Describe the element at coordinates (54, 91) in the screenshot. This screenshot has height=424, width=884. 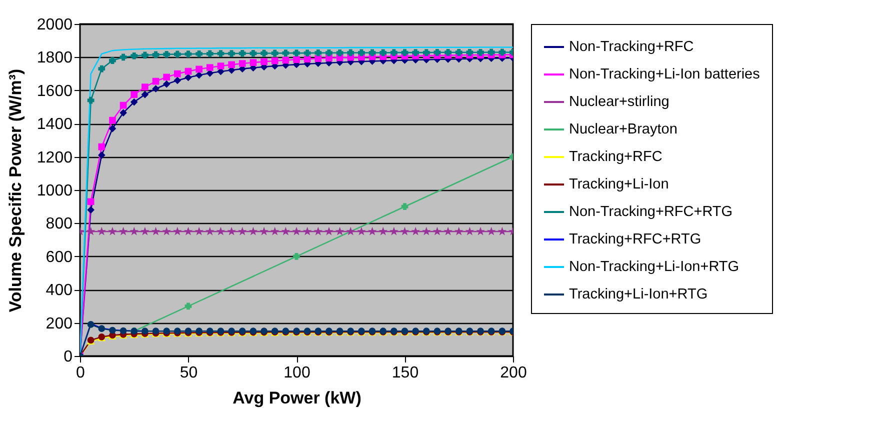
I see `y-tick-label: 1600` at that location.